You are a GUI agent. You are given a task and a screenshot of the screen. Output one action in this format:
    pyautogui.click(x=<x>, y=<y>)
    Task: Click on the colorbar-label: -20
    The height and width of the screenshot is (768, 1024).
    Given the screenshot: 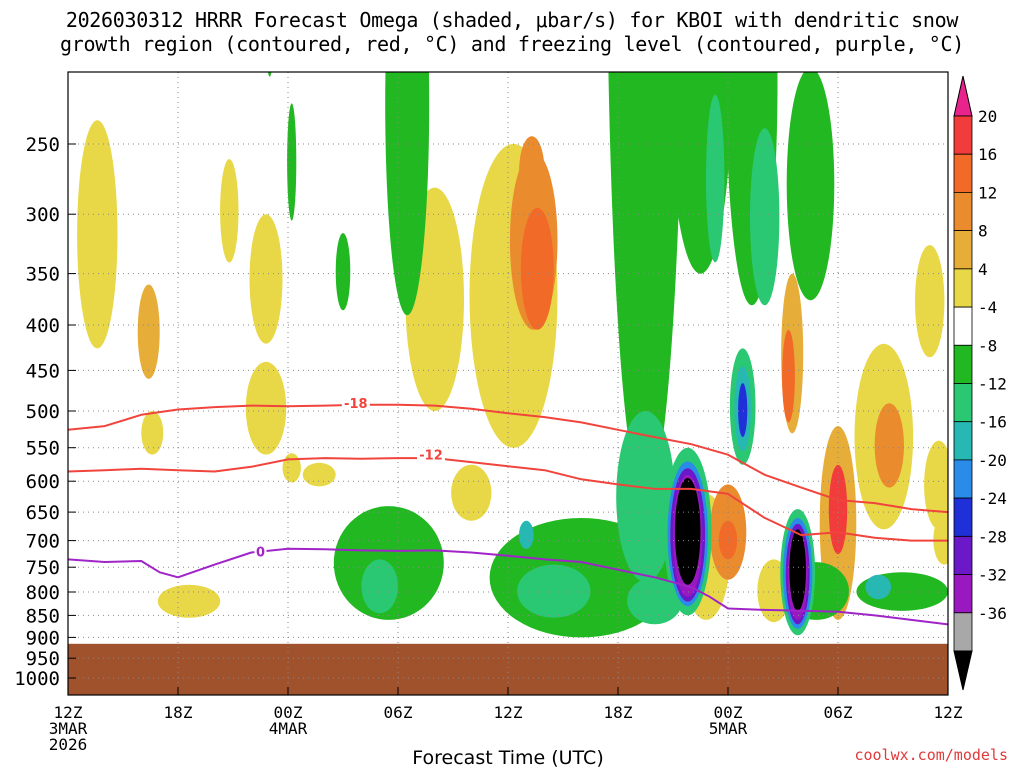 What is the action you would take?
    pyautogui.click(x=992, y=460)
    